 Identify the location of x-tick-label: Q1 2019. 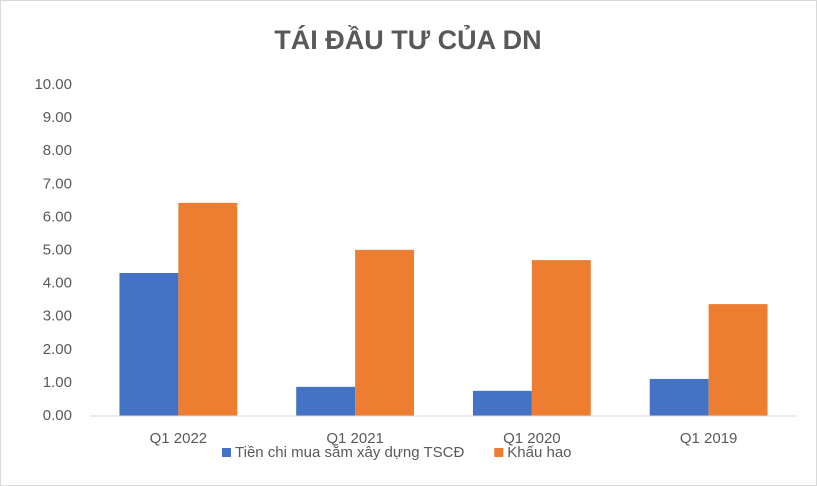
(709, 438).